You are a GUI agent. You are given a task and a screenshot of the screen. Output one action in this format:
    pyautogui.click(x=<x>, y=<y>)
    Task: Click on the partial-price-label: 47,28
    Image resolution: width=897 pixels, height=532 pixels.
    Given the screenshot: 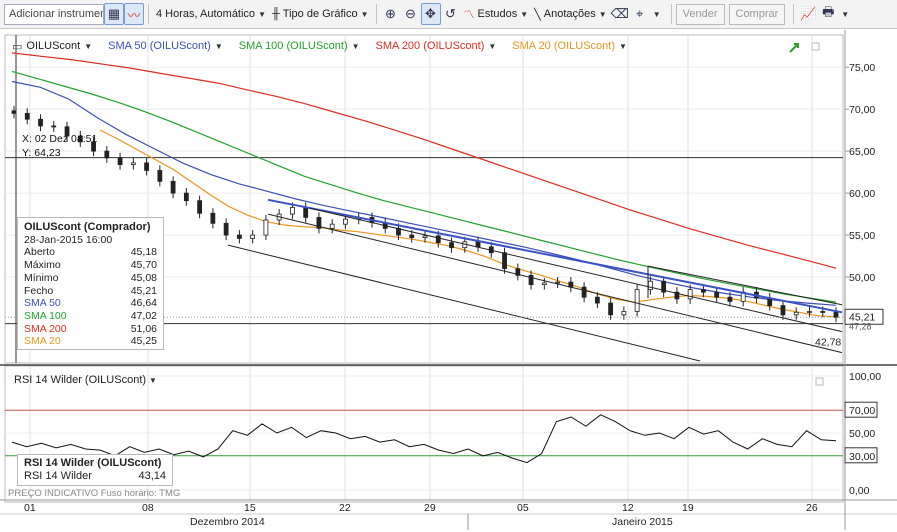 What is the action you would take?
    pyautogui.click(x=860, y=326)
    